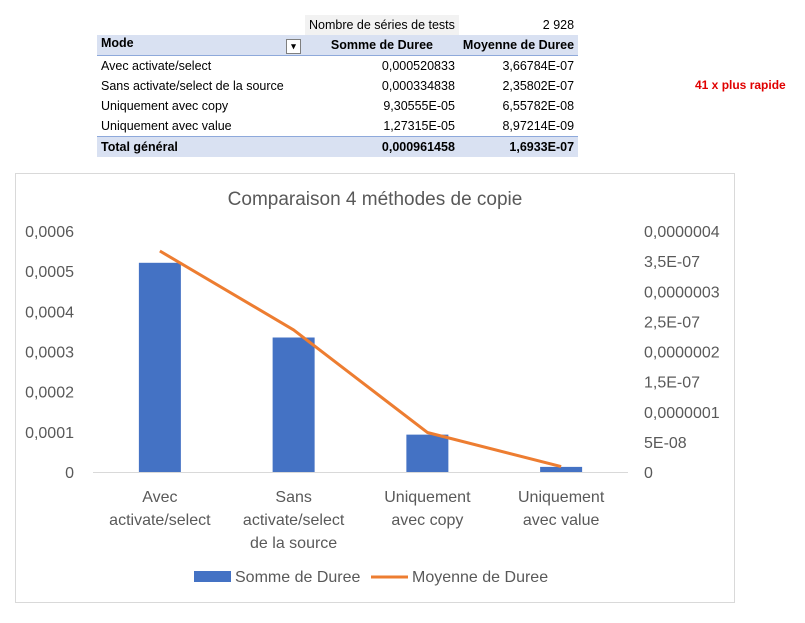  Describe the element at coordinates (538, 86) in the screenshot. I see `row-moyenne: 2,35802E-07` at that location.